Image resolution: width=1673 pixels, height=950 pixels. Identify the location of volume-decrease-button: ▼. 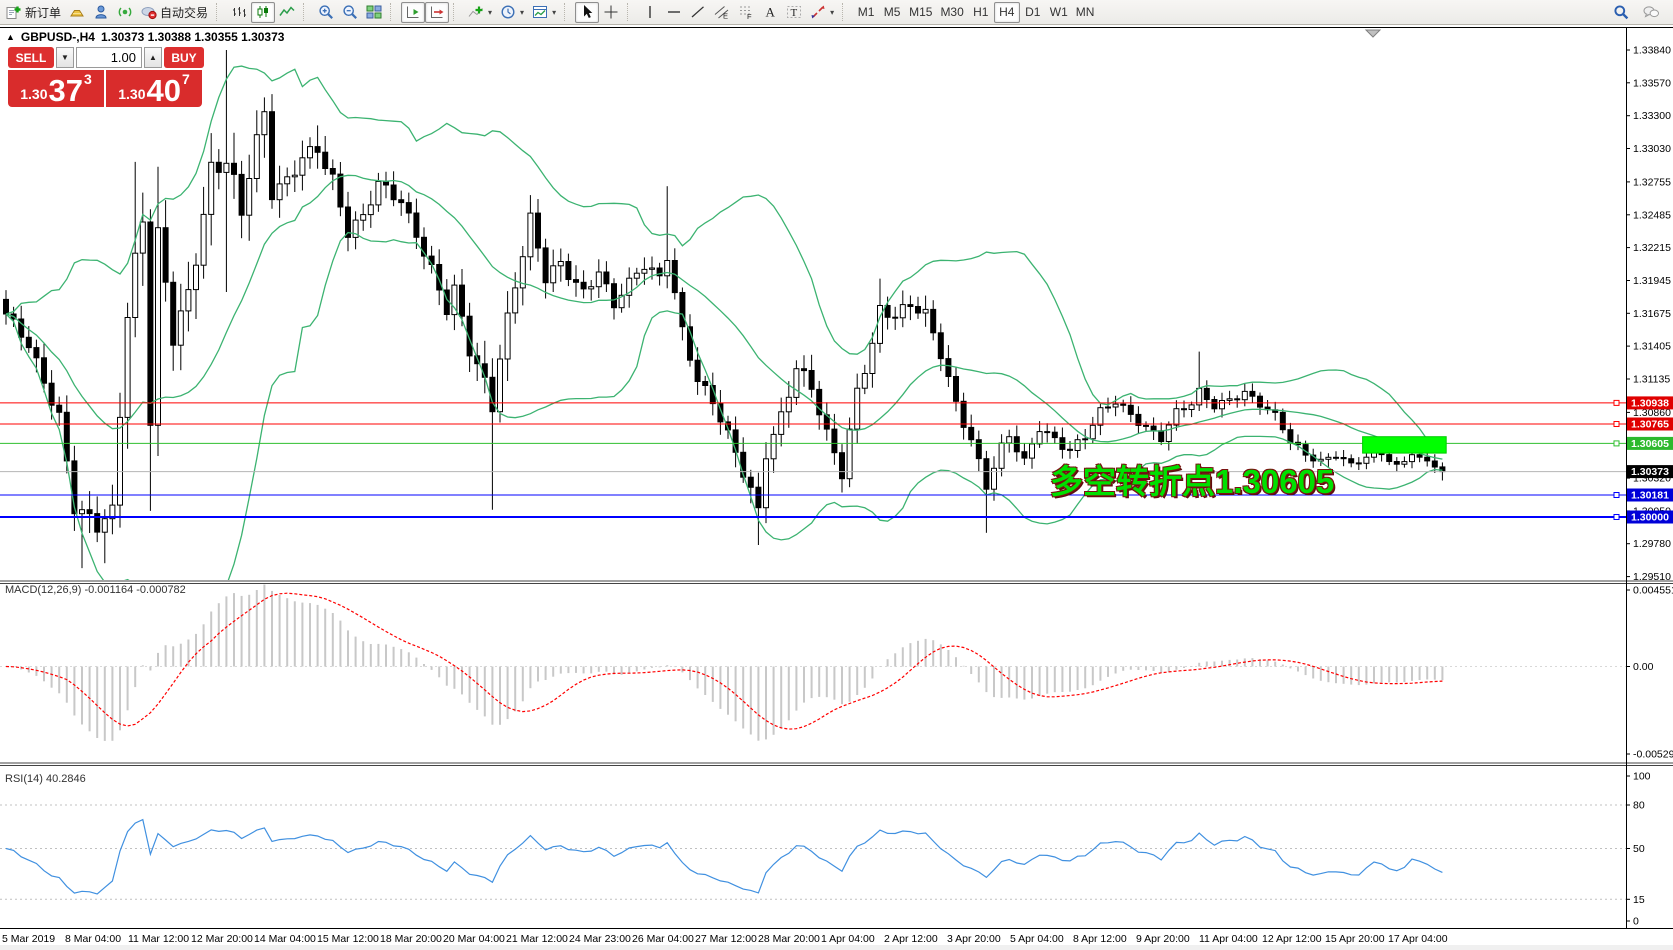
(65, 57).